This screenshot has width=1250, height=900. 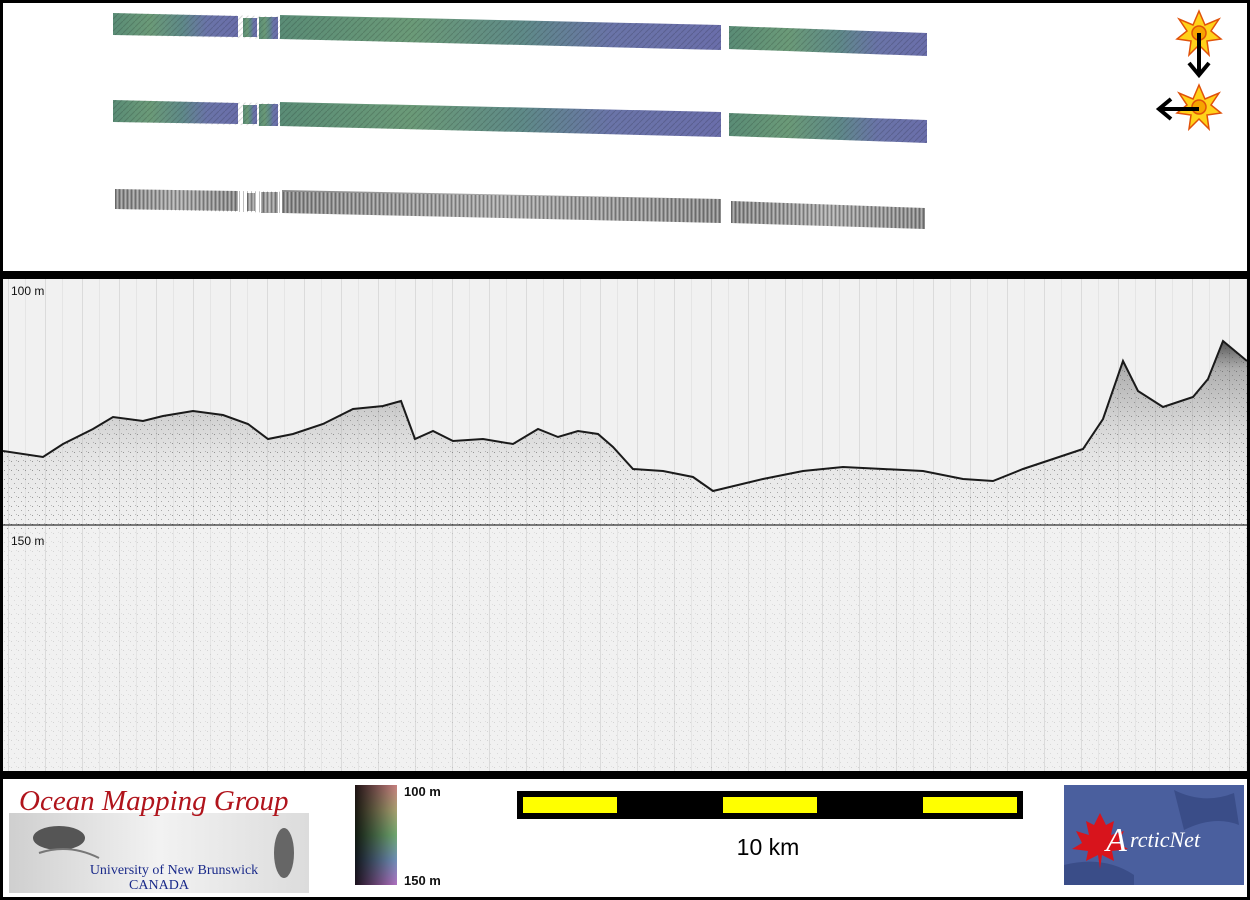 What do you see at coordinates (768, 847) in the screenshot?
I see `scale-label: 10 km` at bounding box center [768, 847].